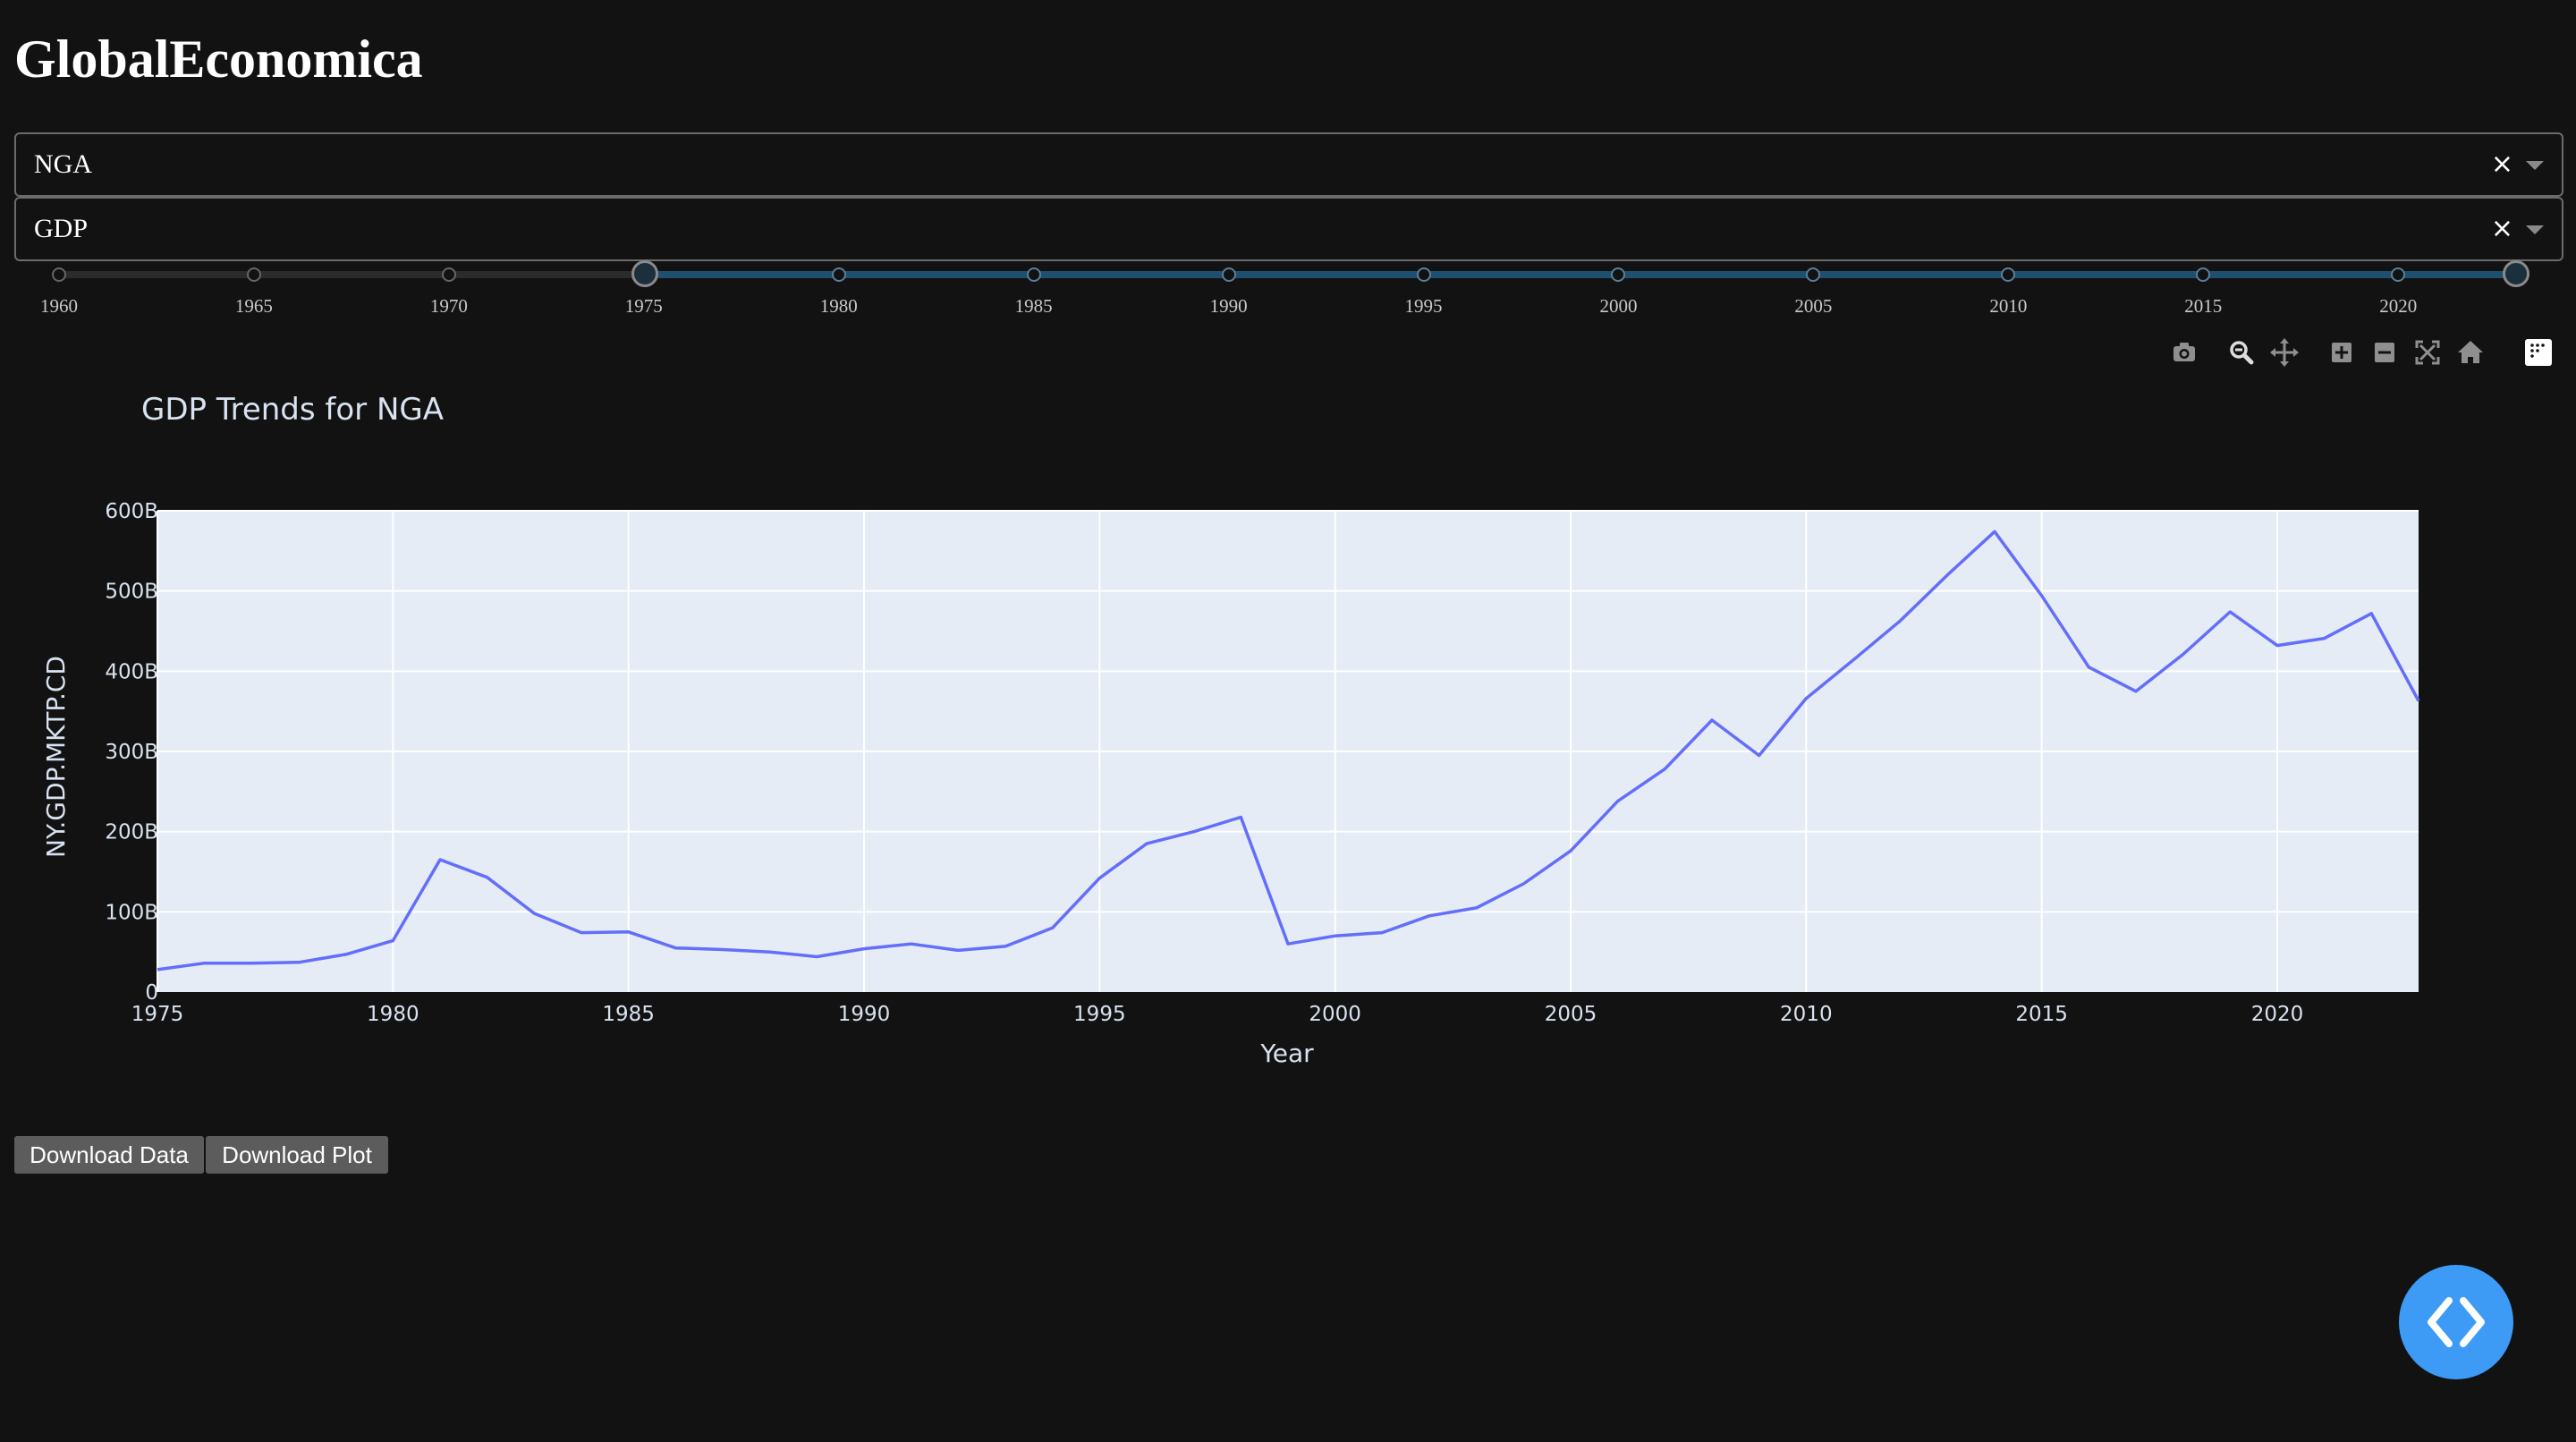  Describe the element at coordinates (1288, 229) in the screenshot. I see `indicator-dropdown: GDP ×` at that location.